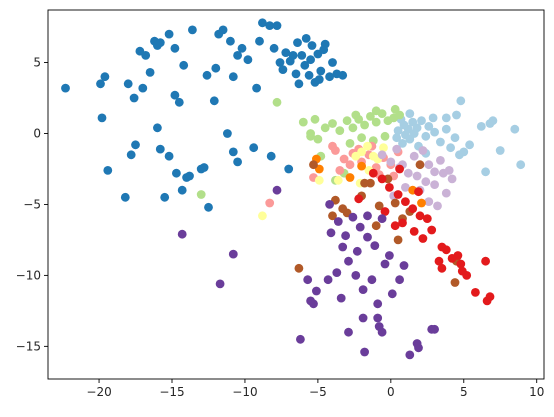 Image resolution: width=554 pixels, height=417 pixels. What do you see at coordinates (98, 392) in the screenshot?
I see `x-tick-label: −20` at bounding box center [98, 392].